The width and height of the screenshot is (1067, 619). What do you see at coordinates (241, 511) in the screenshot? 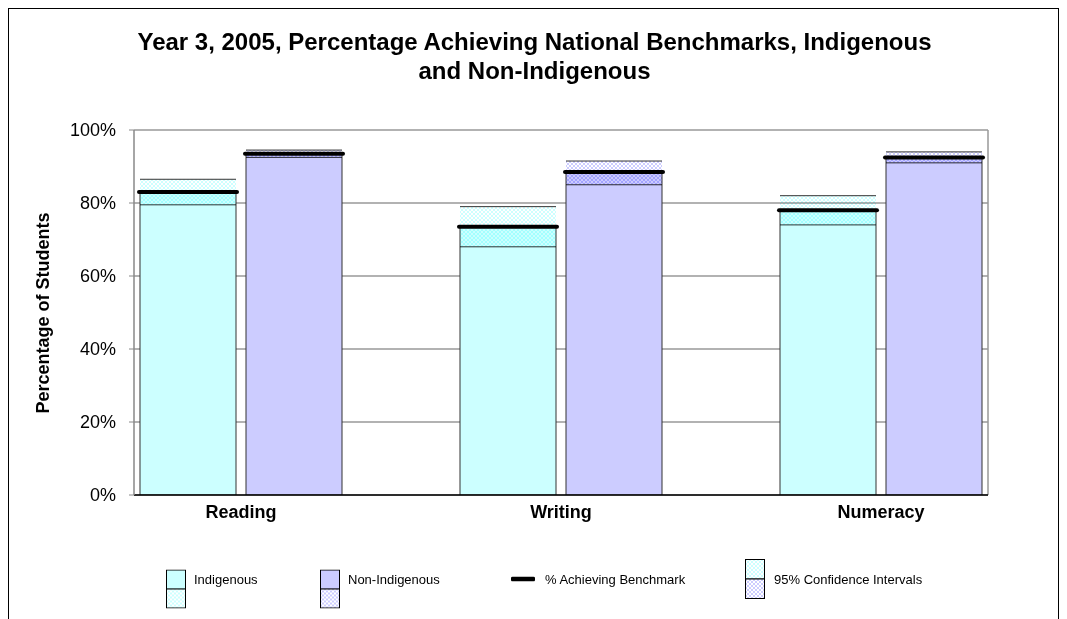
I see `x-tick-label: Reading` at bounding box center [241, 511].